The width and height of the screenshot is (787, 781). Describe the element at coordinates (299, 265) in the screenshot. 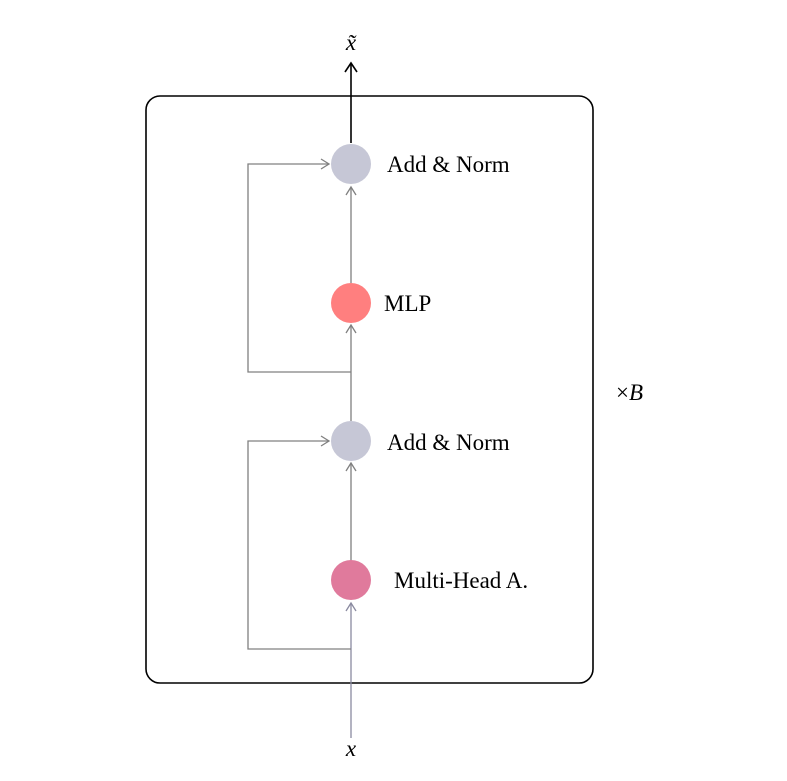

I see `residual-connection-mlp` at that location.